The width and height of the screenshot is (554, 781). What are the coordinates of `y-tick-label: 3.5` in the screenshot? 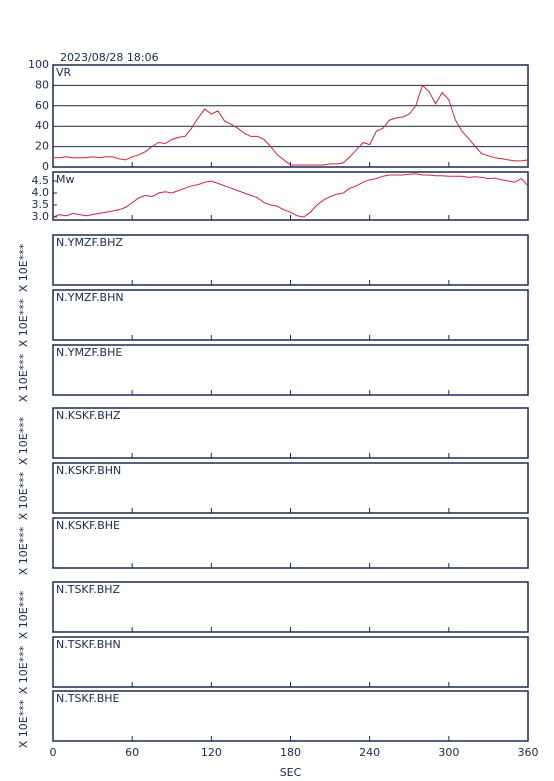 It's located at (41, 204).